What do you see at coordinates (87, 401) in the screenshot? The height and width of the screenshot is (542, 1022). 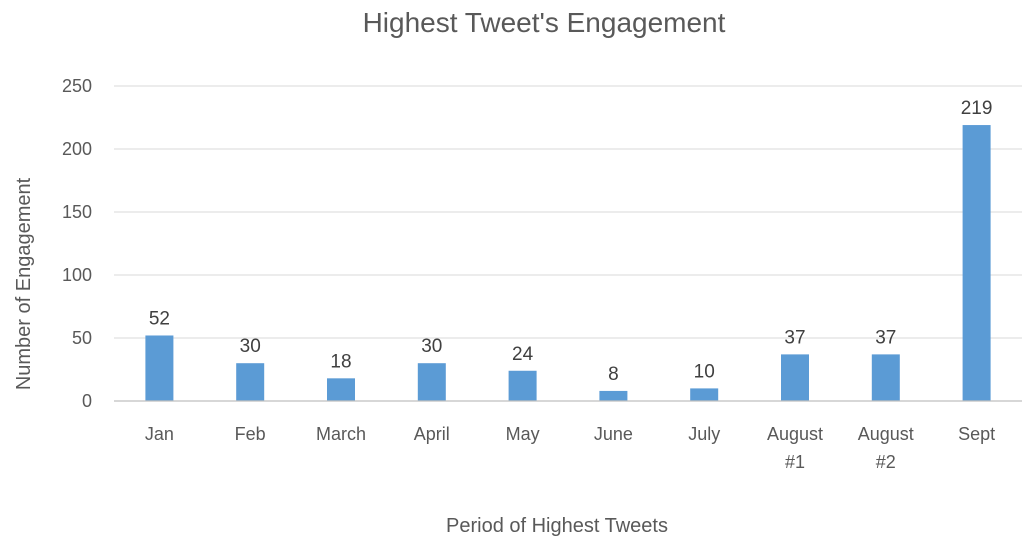 I see `y-tick-label: 0` at bounding box center [87, 401].